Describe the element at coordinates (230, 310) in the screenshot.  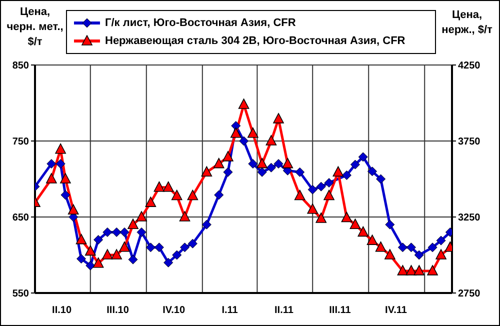
I see `x-tick-label: I.11` at that location.